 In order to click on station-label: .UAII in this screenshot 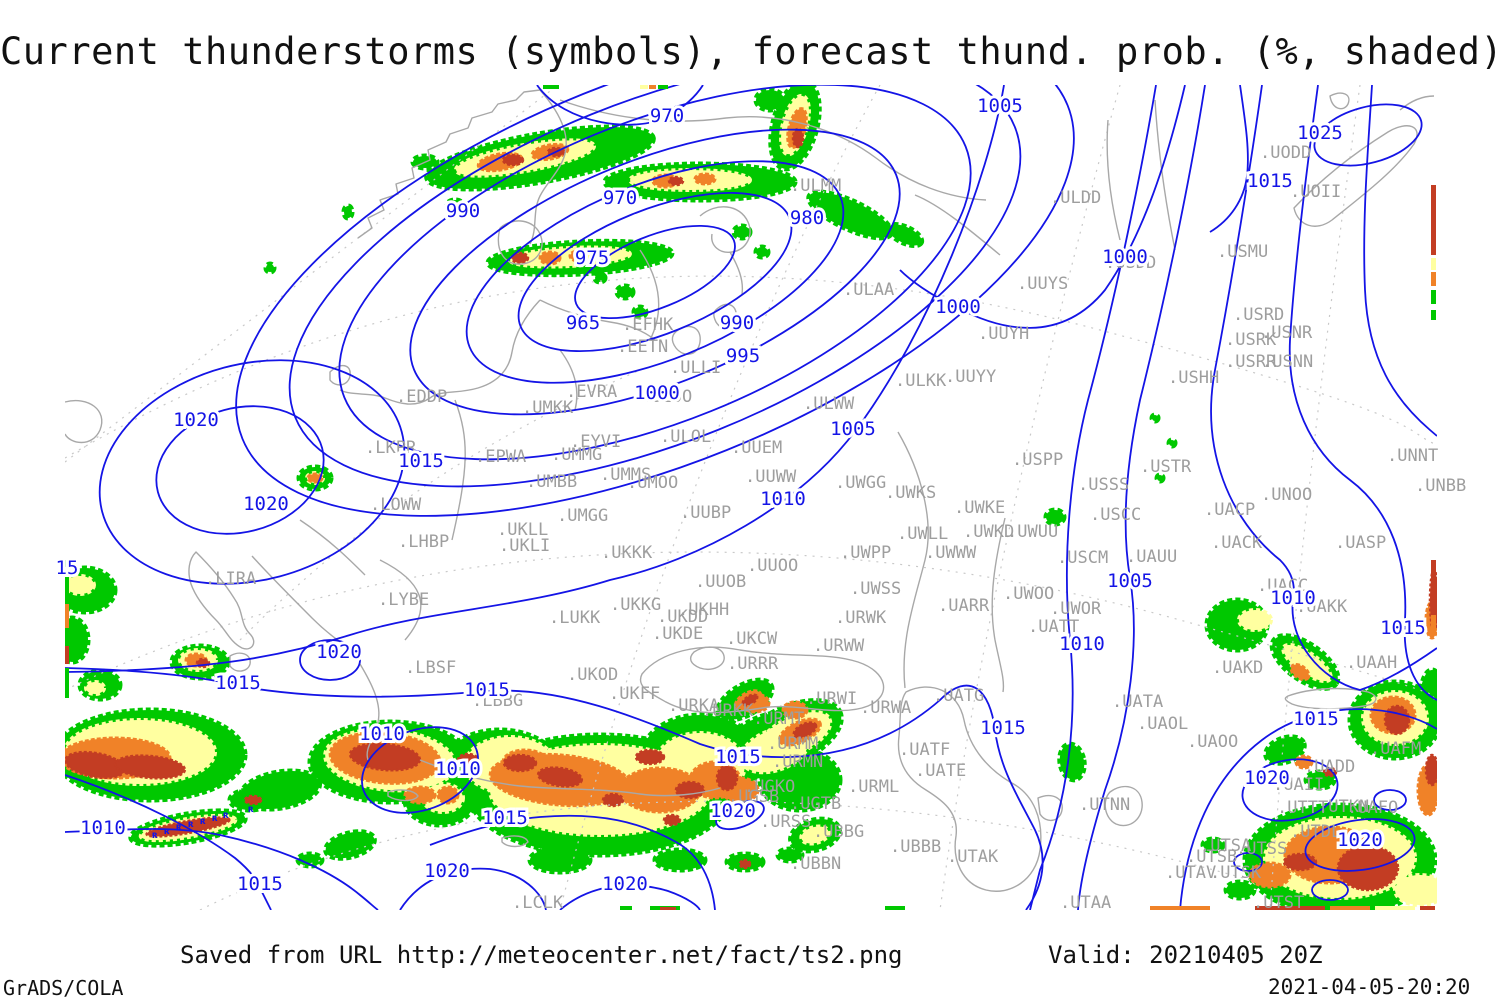, I will do `click(1298, 785)`.